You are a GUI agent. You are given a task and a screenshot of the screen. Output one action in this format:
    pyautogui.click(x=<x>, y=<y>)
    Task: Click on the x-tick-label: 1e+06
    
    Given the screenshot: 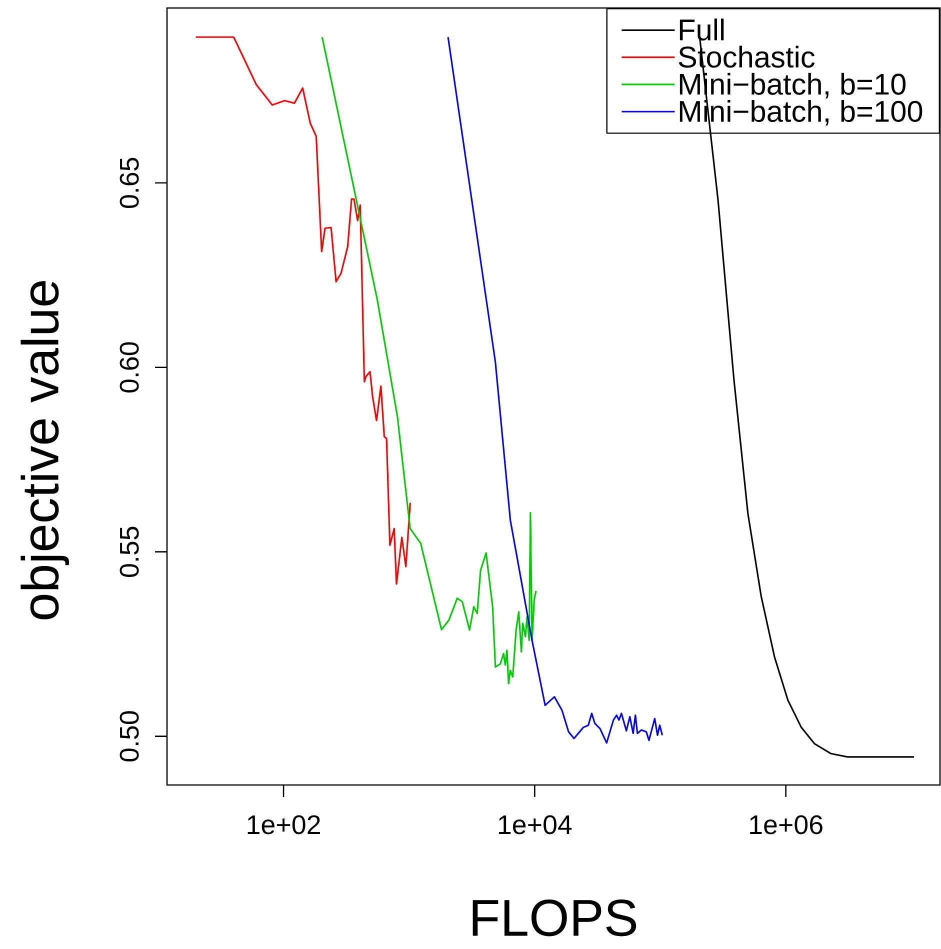 What is the action you would take?
    pyautogui.click(x=786, y=824)
    